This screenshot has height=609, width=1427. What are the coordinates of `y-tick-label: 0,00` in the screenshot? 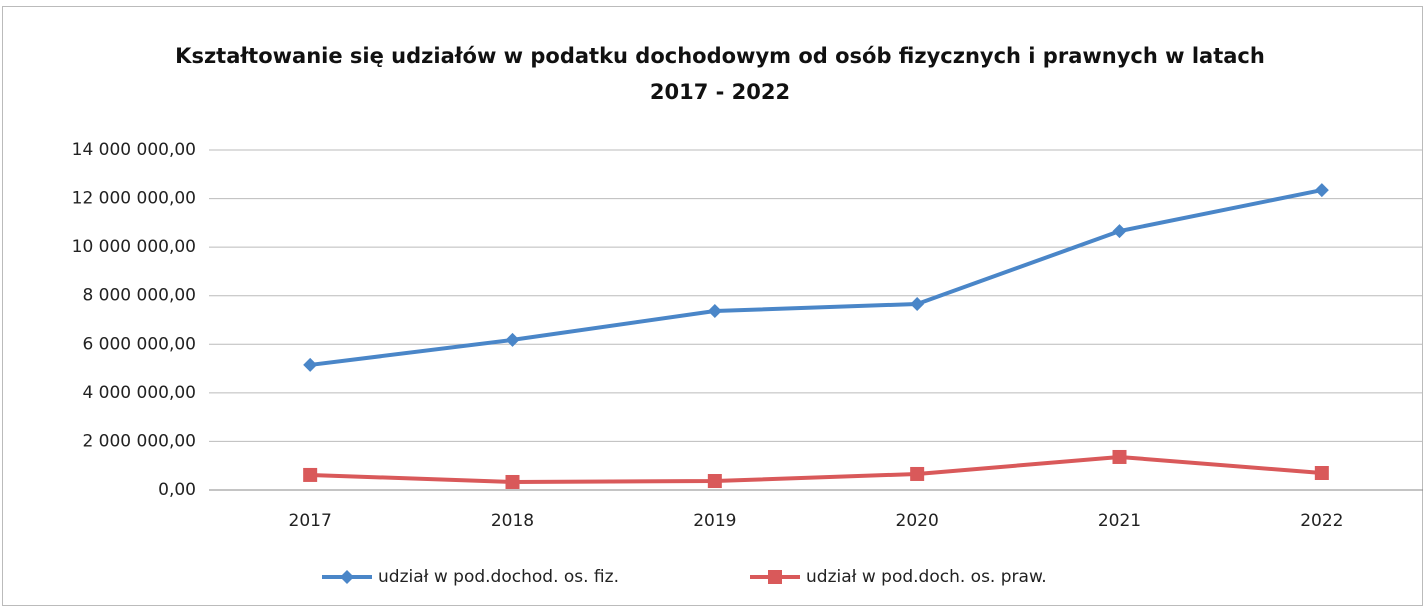 It's located at (177, 490).